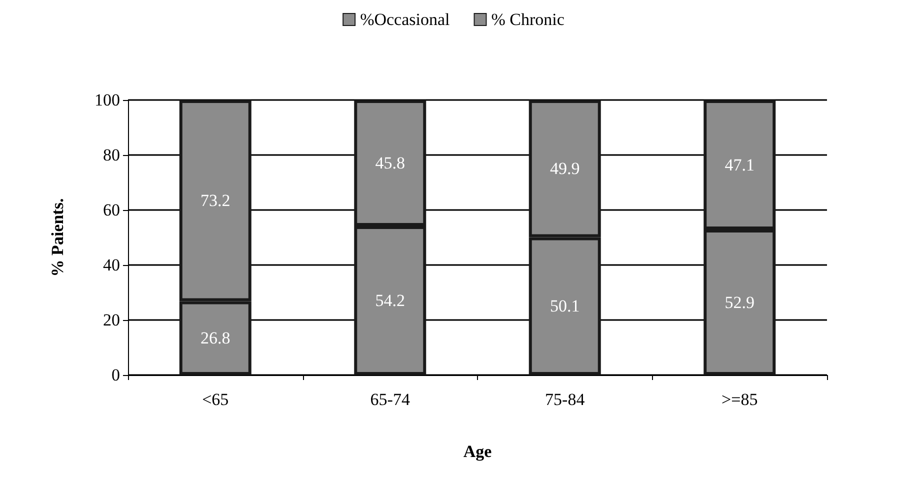  What do you see at coordinates (215, 338) in the screenshot?
I see `data-label: 26.8` at bounding box center [215, 338].